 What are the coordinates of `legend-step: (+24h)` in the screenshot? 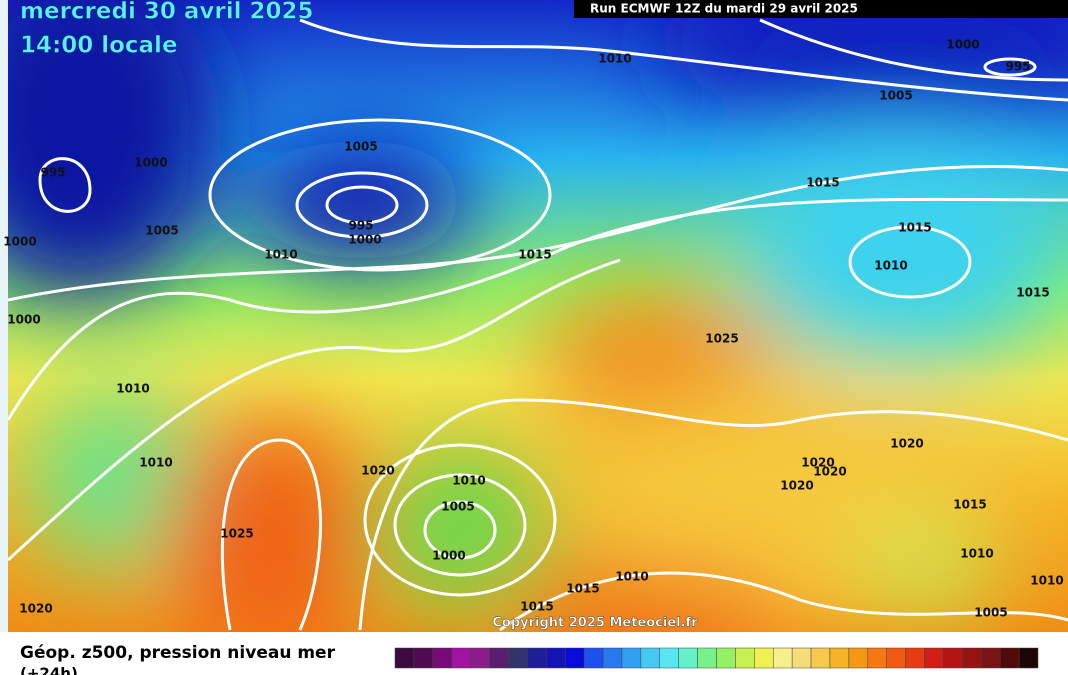 It's located at (49, 670).